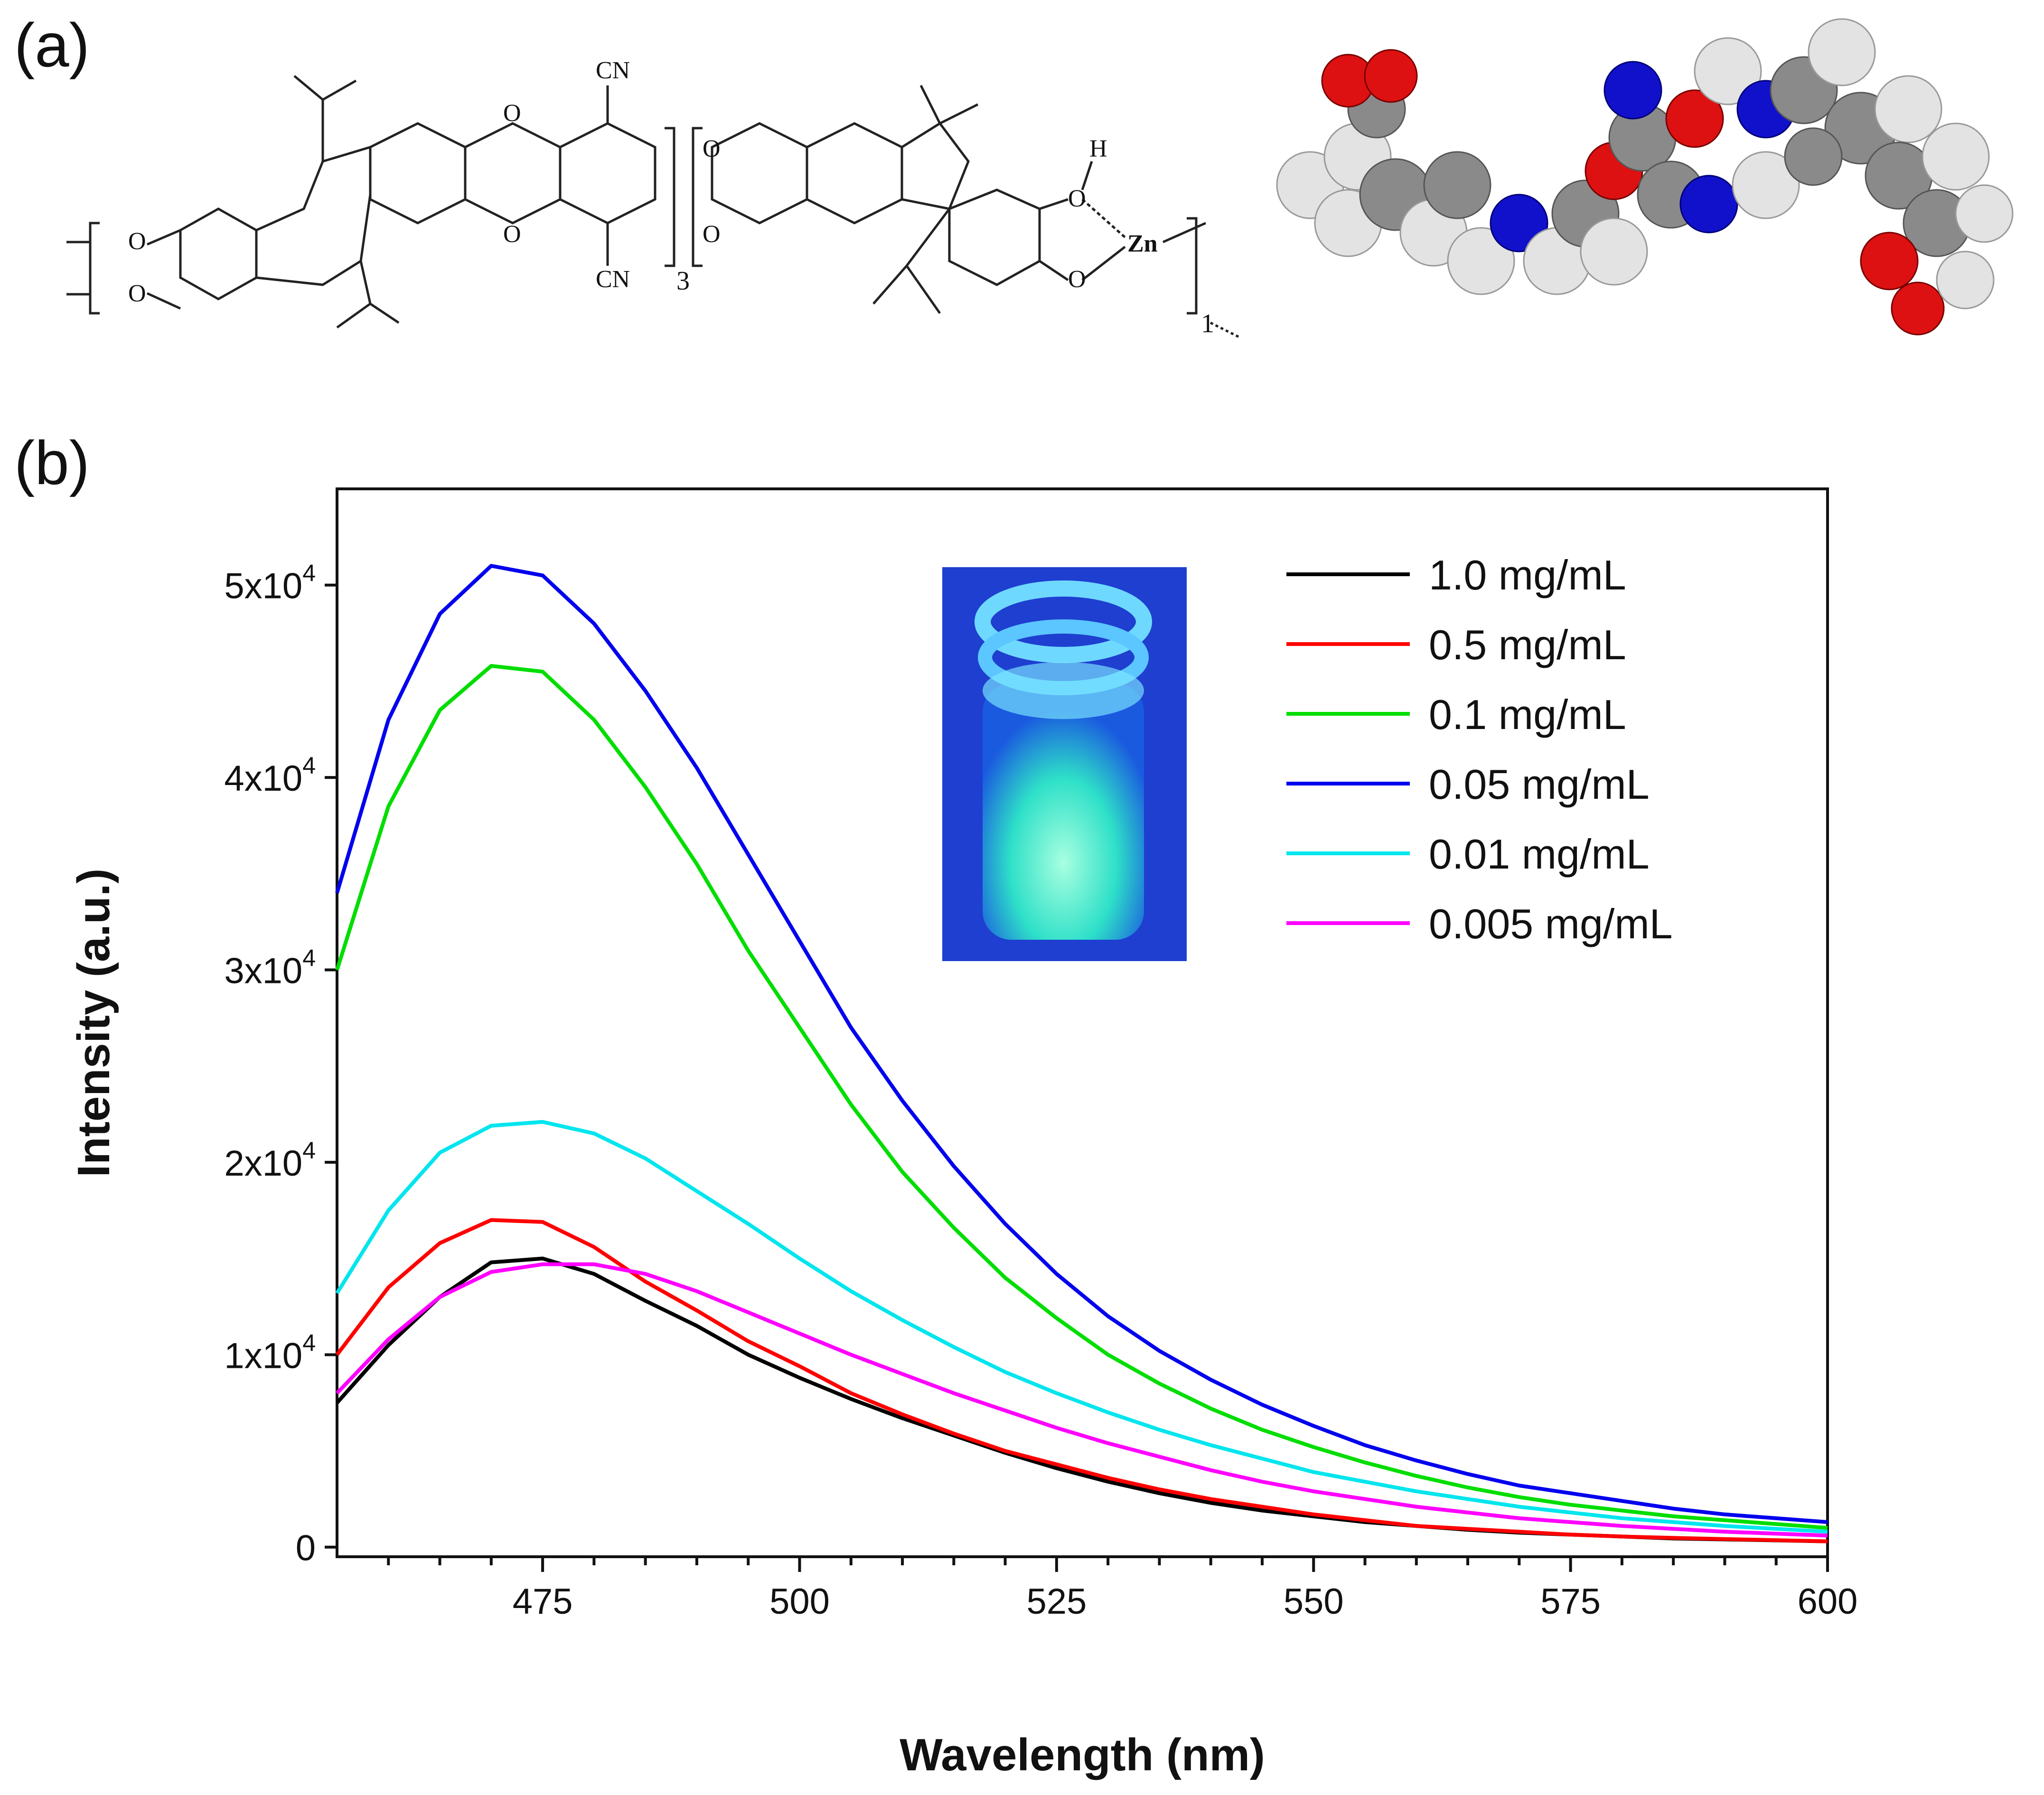 The image size is (2044, 1795). I want to click on x-tick-label: 575, so click(1570, 1601).